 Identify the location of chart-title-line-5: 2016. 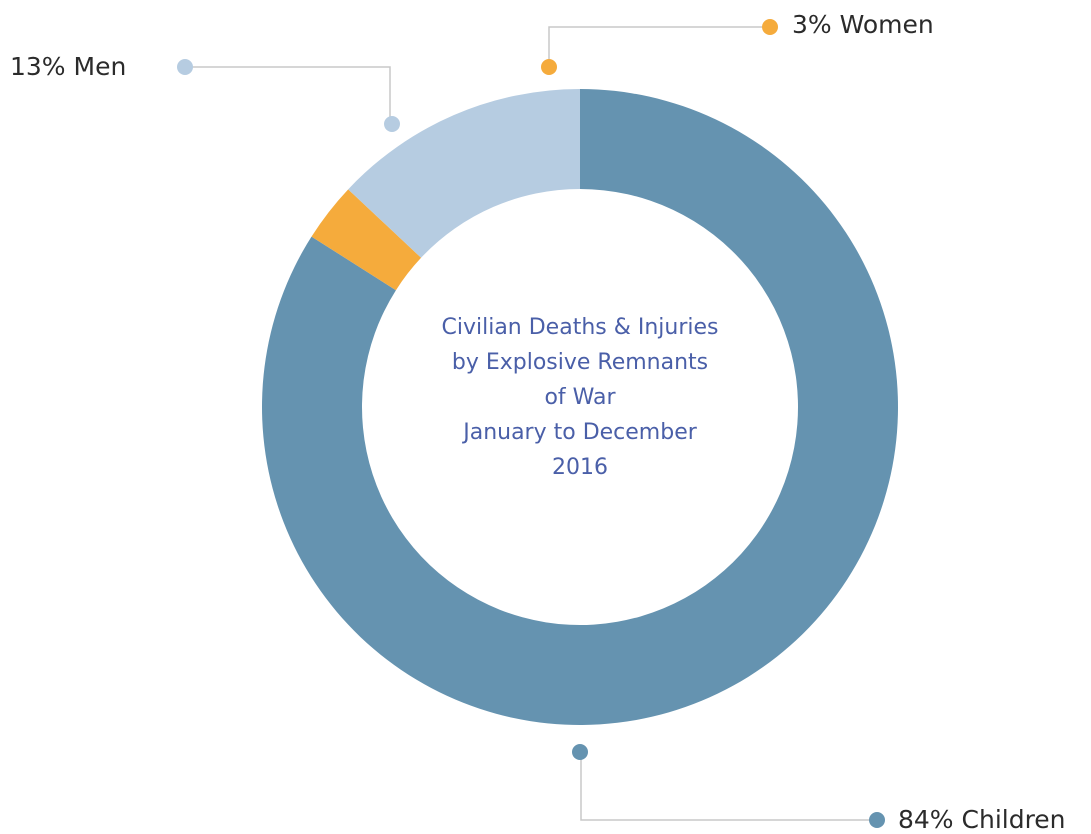
(580, 467).